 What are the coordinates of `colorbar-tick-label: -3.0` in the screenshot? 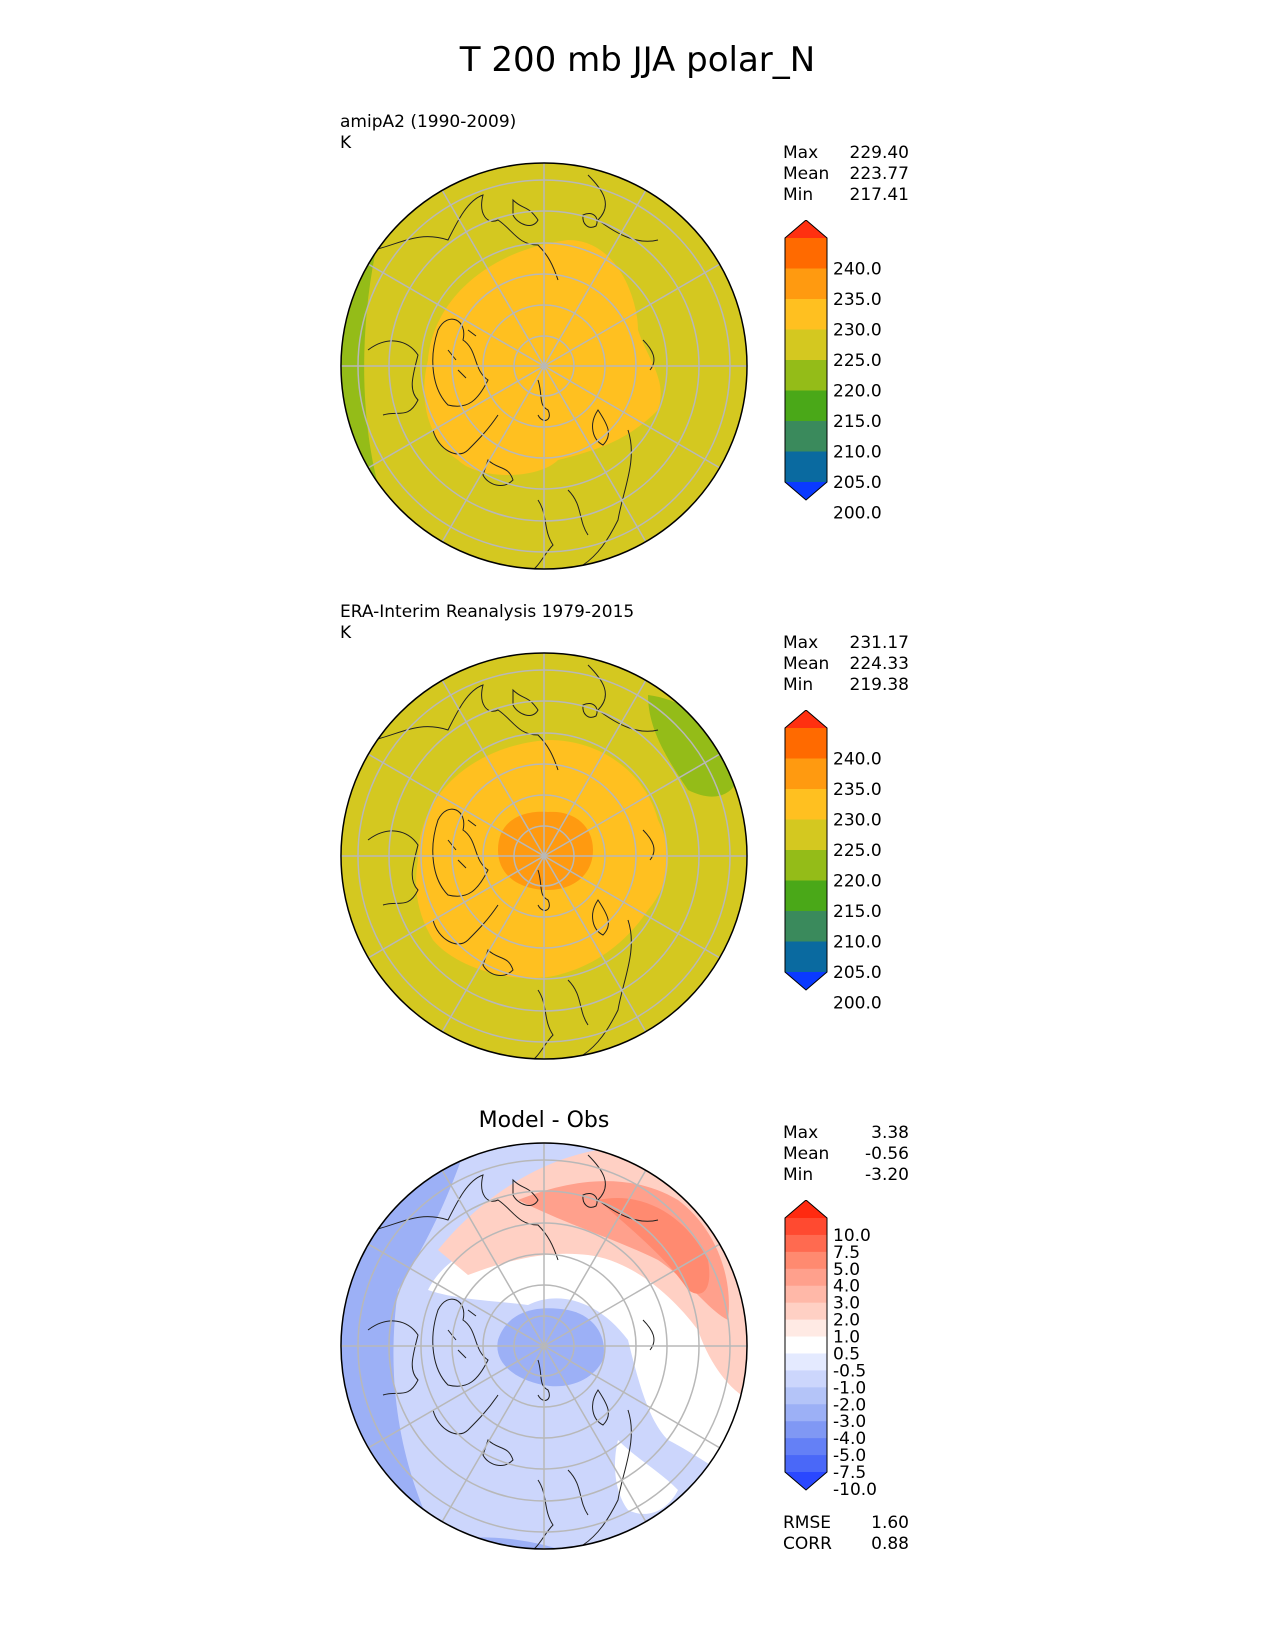 It's located at (849, 1422).